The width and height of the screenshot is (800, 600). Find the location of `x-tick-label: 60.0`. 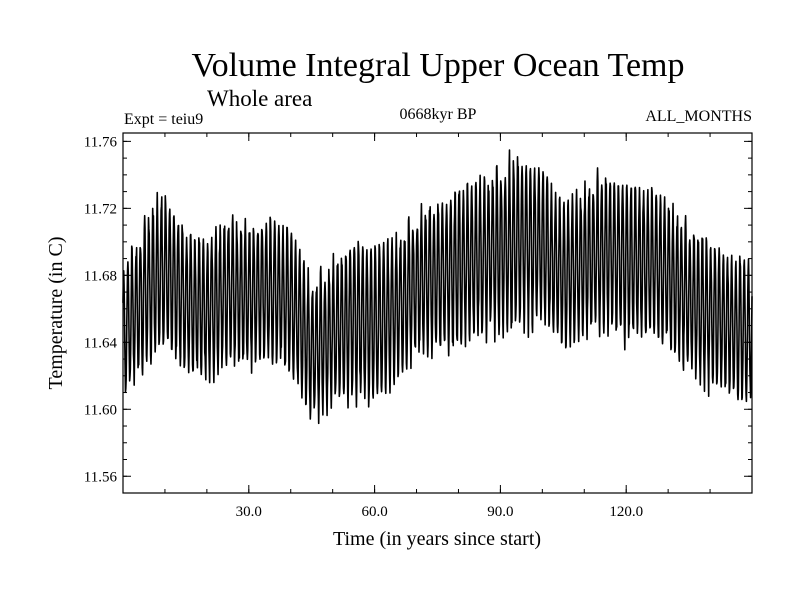

x-tick-label: 60.0 is located at coordinates (374, 512).